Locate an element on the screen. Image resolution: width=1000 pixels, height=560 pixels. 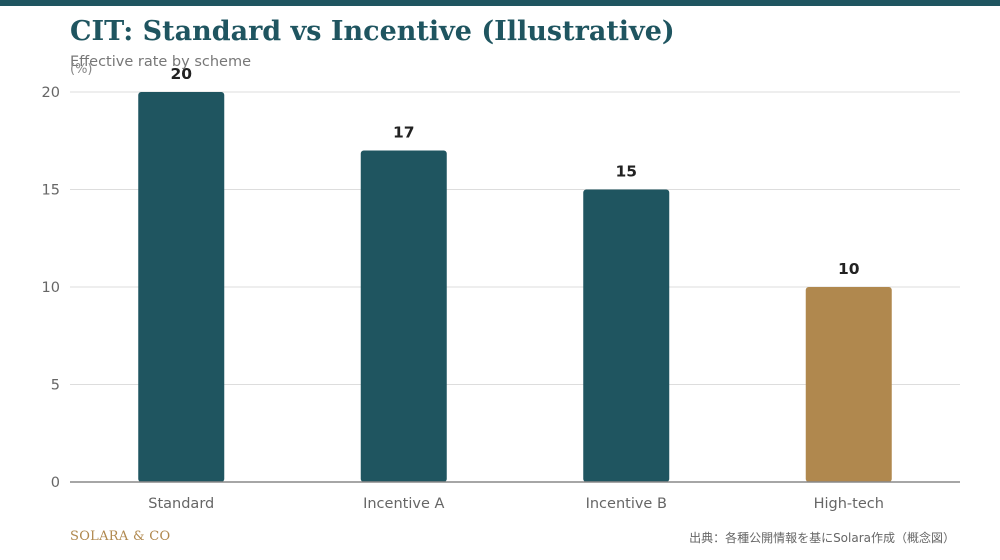
brand-logo-text: SOLARA & CO is located at coordinates (120, 536).